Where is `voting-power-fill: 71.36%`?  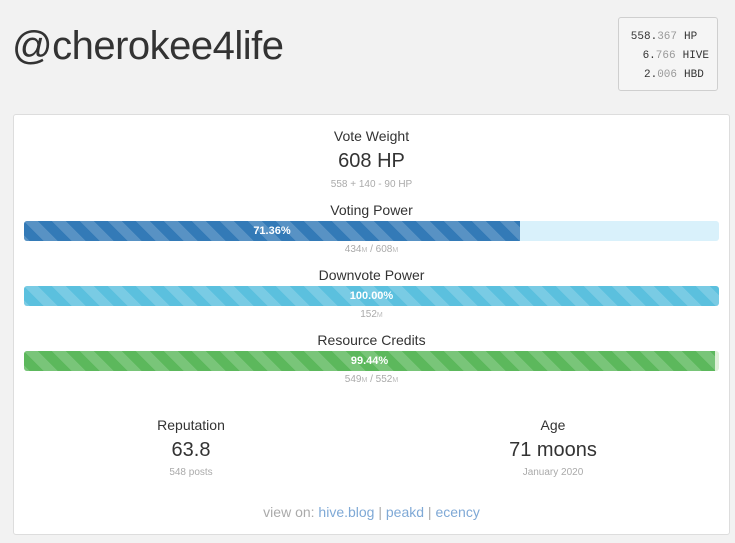
voting-power-fill: 71.36% is located at coordinates (272, 231).